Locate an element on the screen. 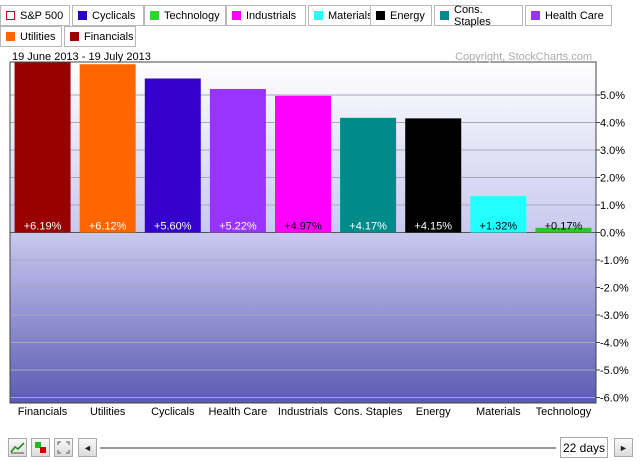  x-tick-label: Industrials is located at coordinates (303, 412).